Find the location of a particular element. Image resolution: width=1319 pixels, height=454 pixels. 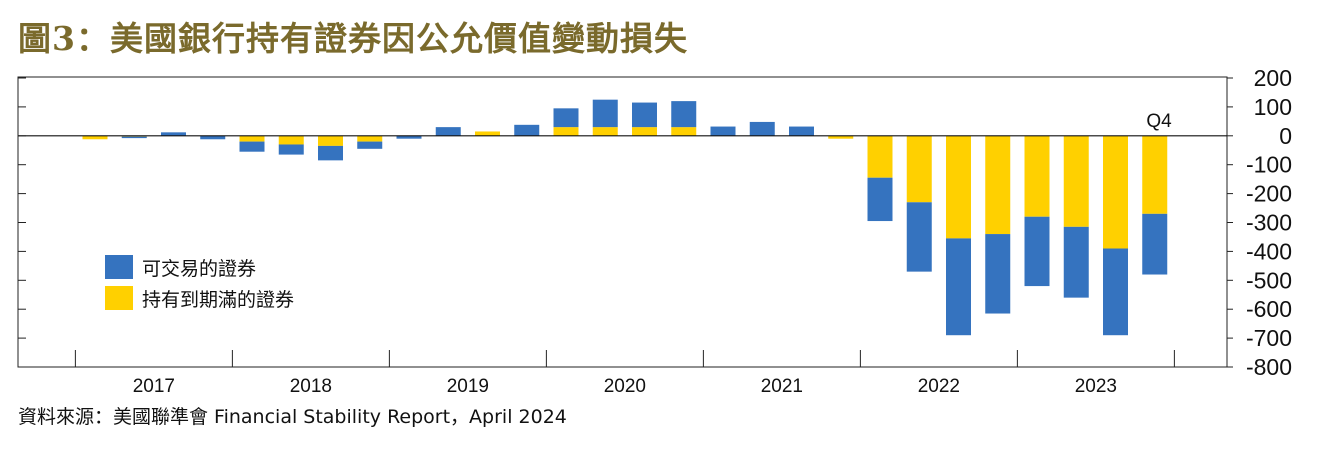

legend: 可交易的證券 持有到期滿的證券 is located at coordinates (199, 283).